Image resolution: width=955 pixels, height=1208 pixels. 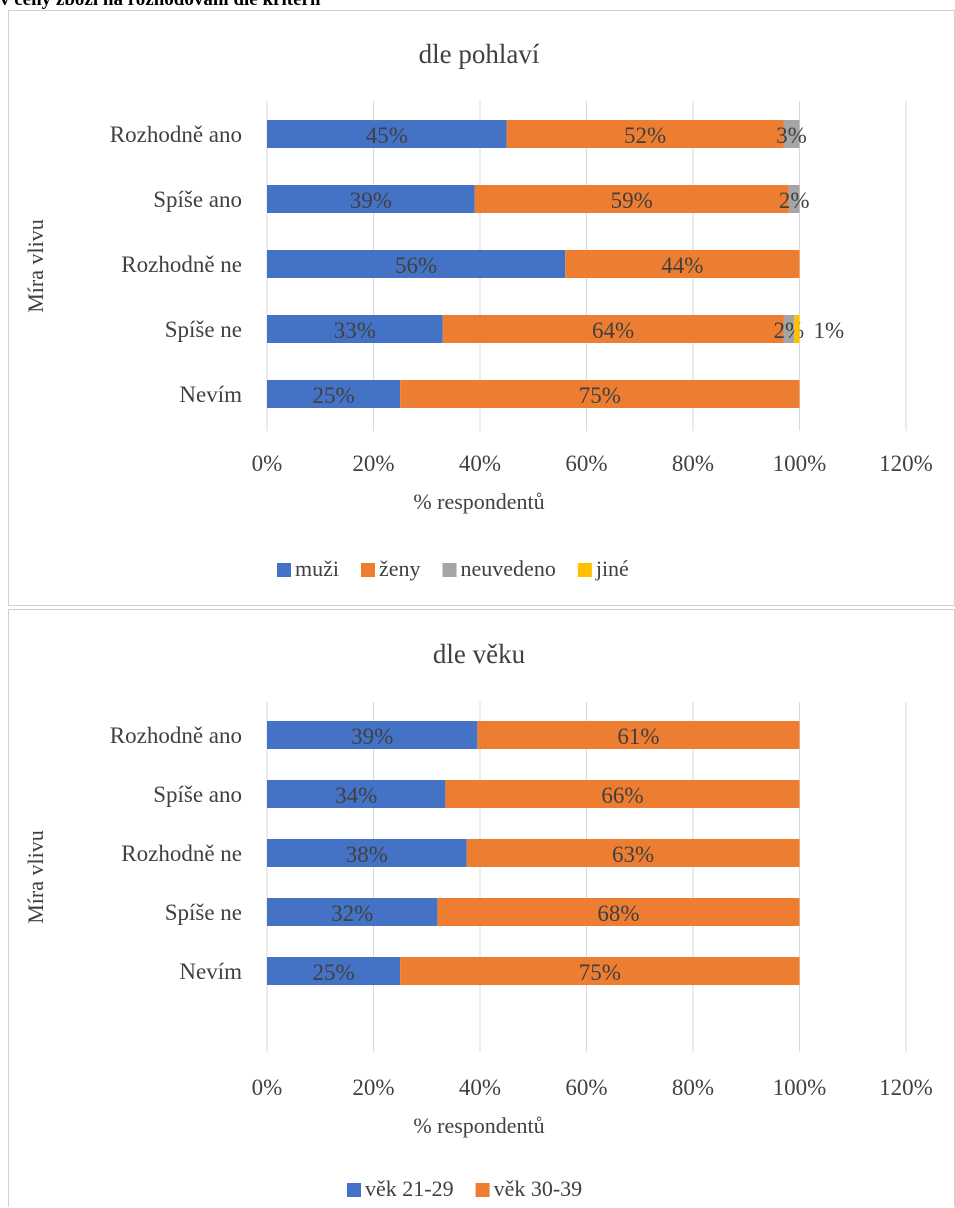 I want to click on age-data-label: 75%, so click(x=600, y=972).